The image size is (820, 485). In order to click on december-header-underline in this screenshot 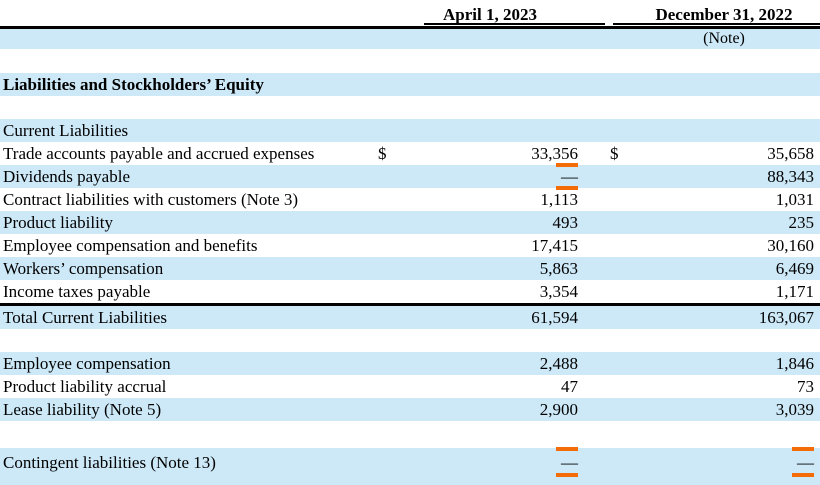, I will do `click(716, 24)`.